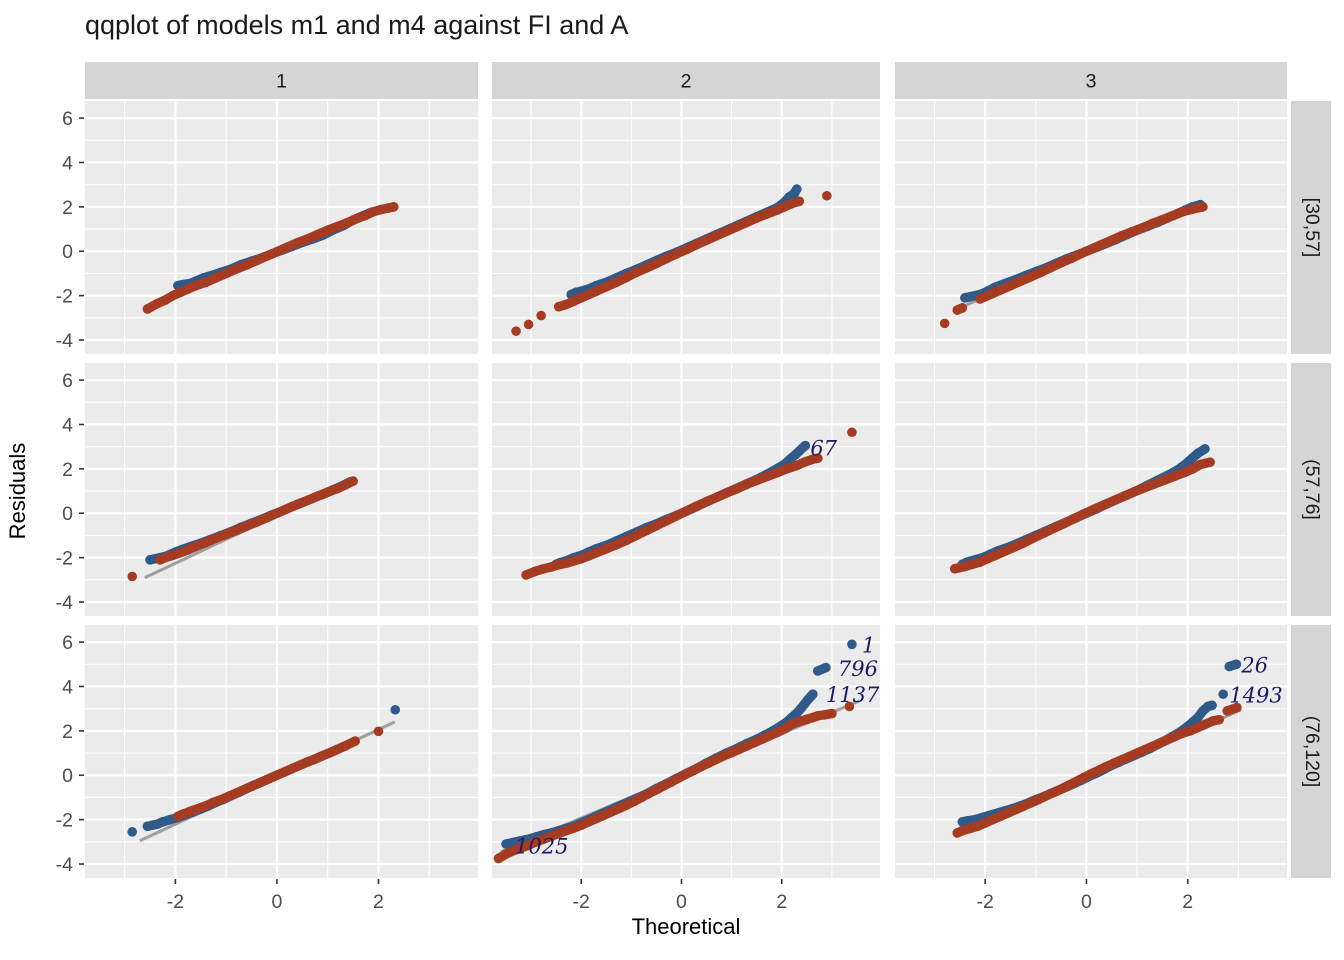 This screenshot has width=1344, height=960. I want to click on point-label: 1137, so click(853, 695).